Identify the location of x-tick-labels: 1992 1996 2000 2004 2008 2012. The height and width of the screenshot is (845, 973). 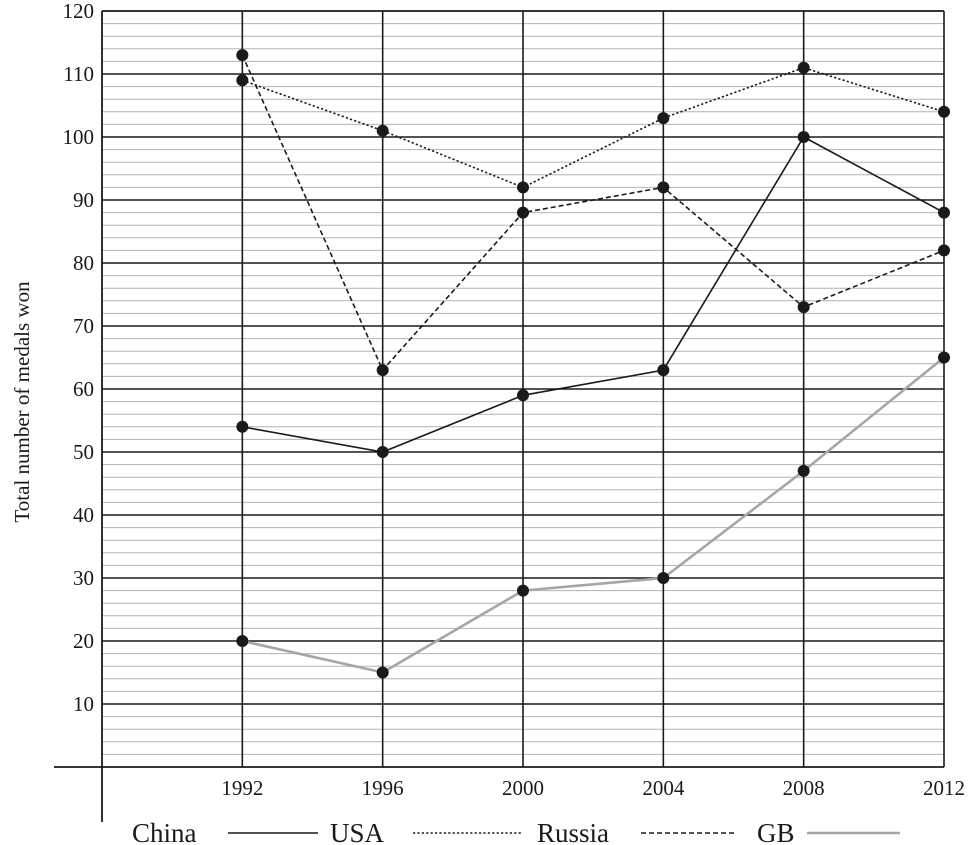
(593, 788).